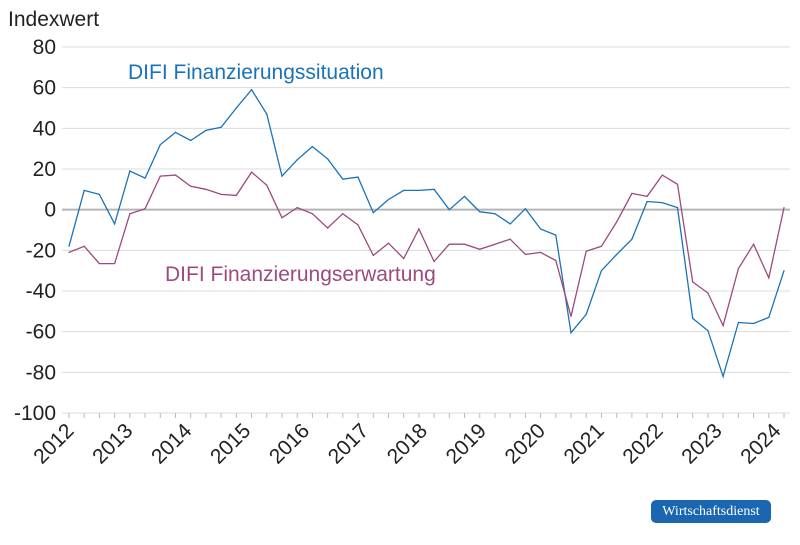  I want to click on x-tick-label: 2022, so click(642, 443).